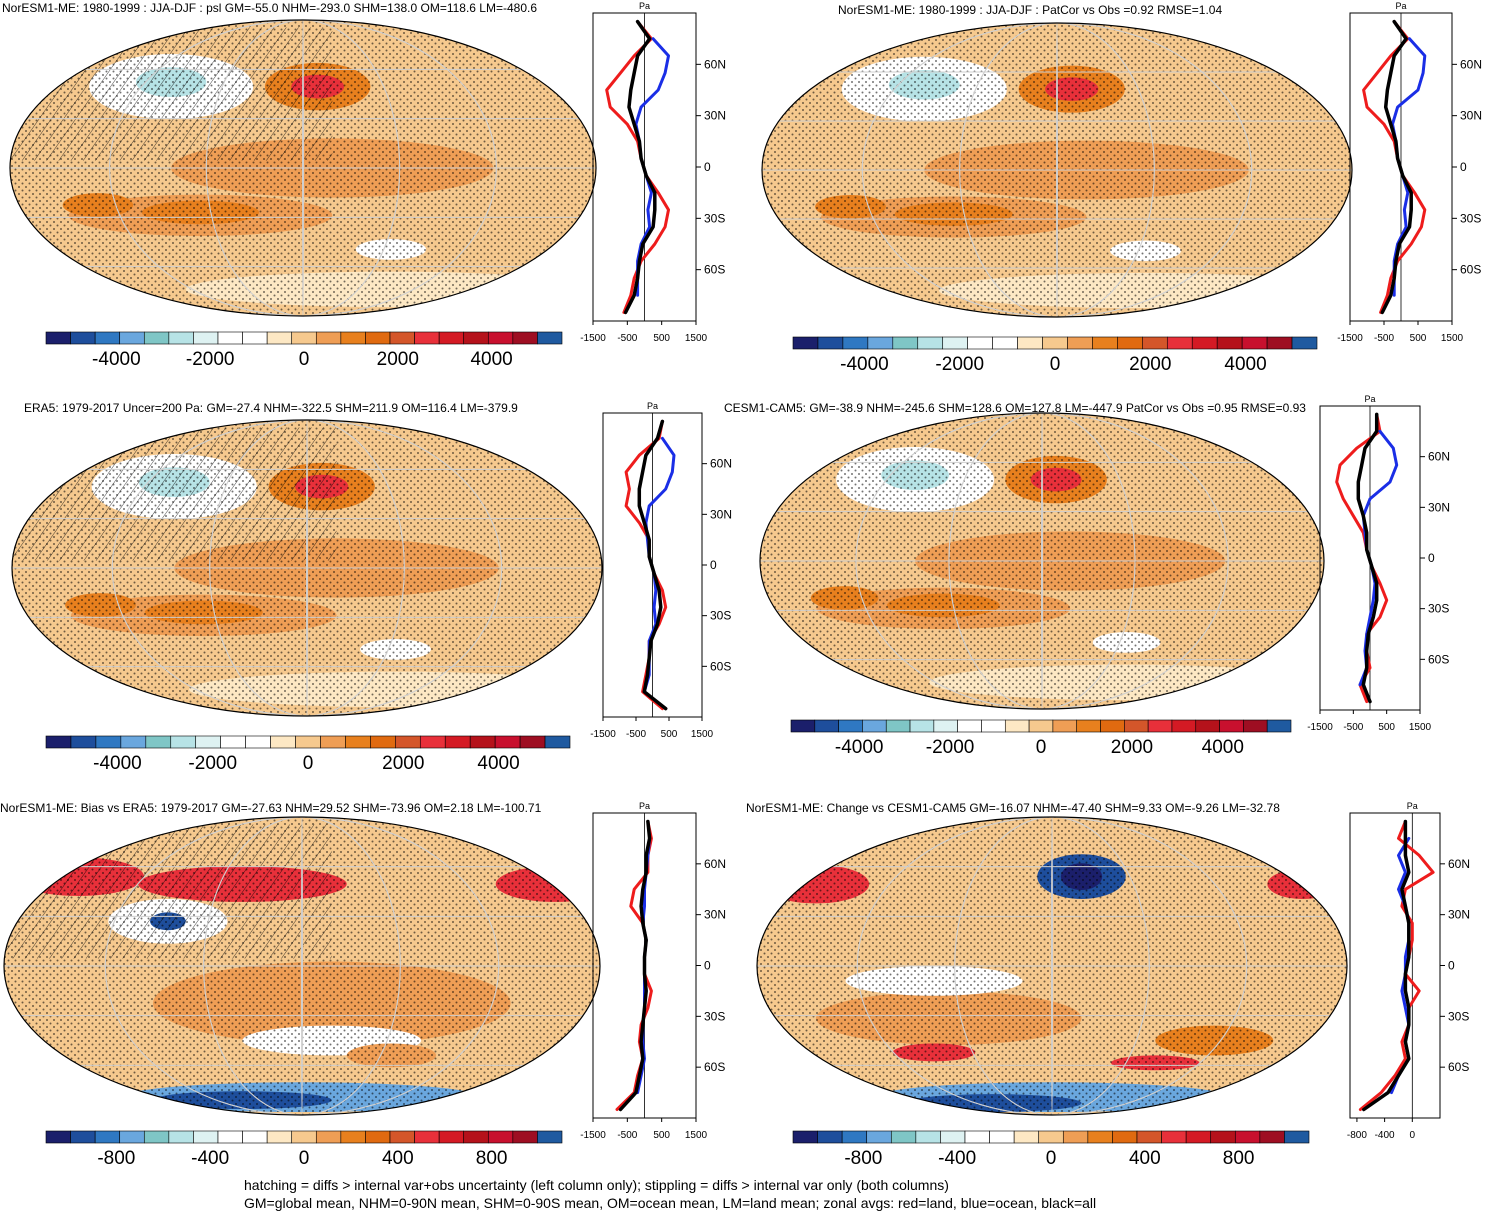 The image size is (1491, 1211). Describe the element at coordinates (1386, 965) in the screenshot. I see `zonal-line-all` at that location.